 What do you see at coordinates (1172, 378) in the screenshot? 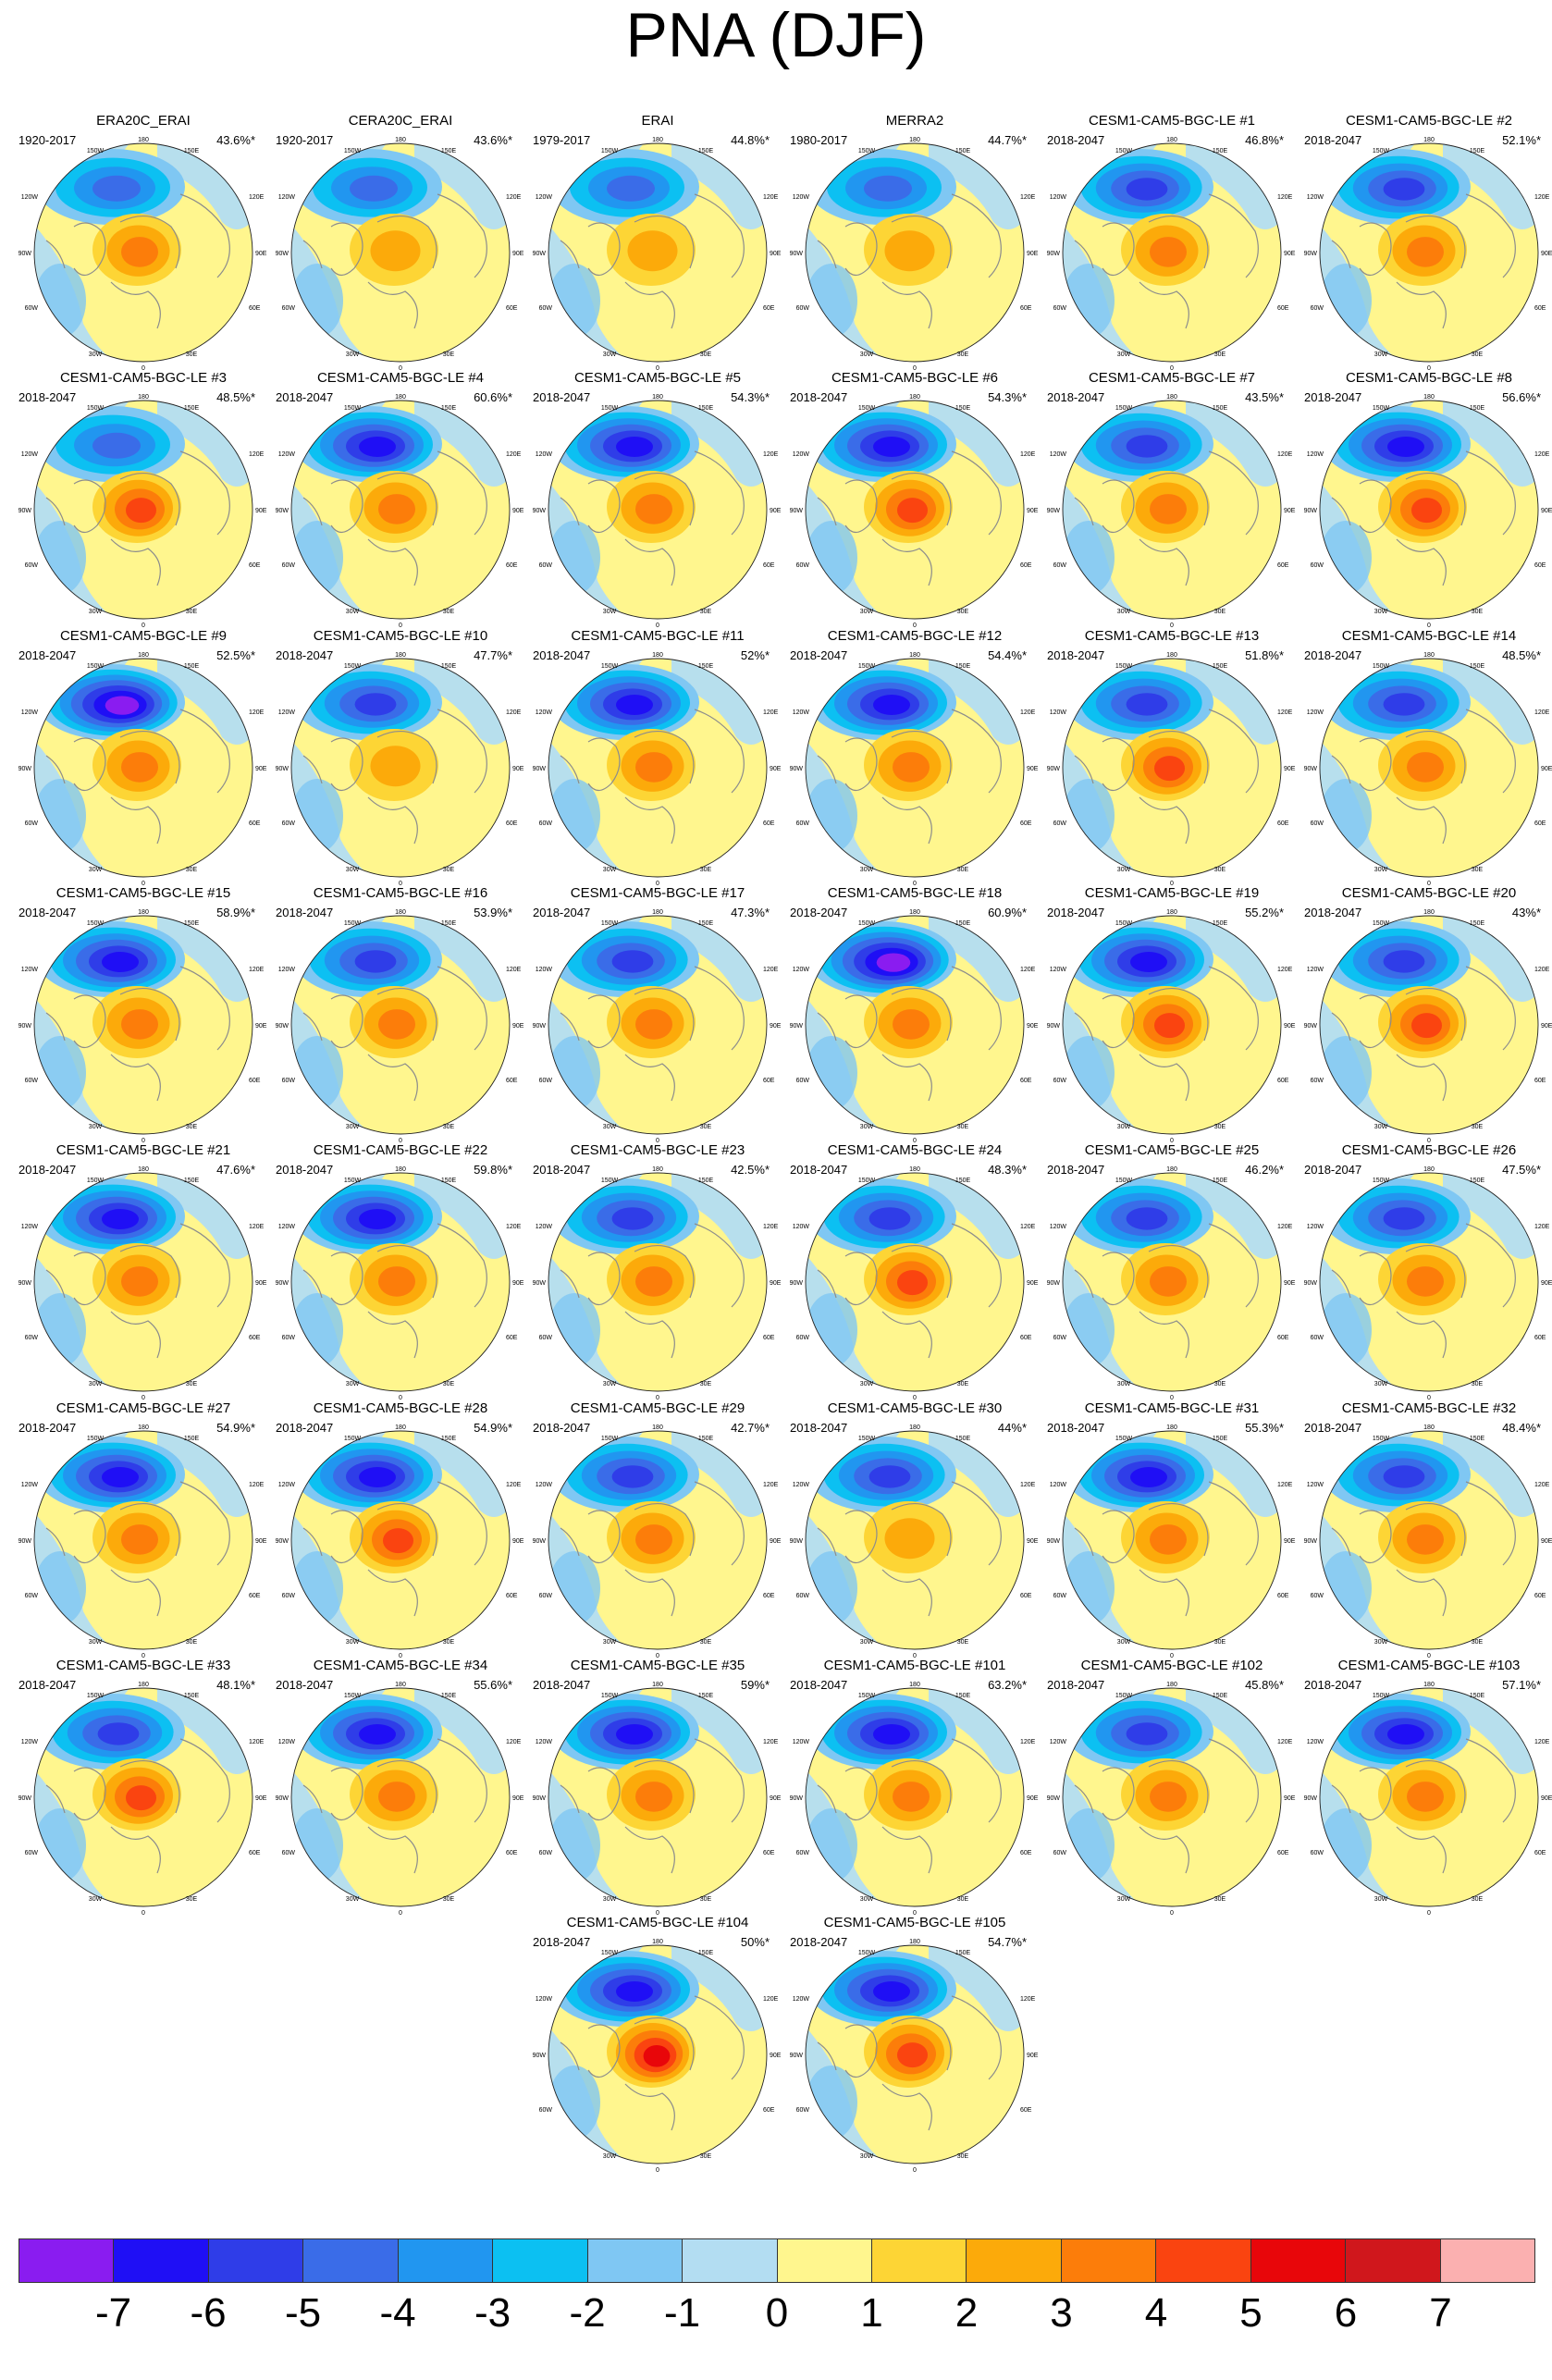
I see `panel-title: CESM1-CAM5-BGC-LE #7` at bounding box center [1172, 378].